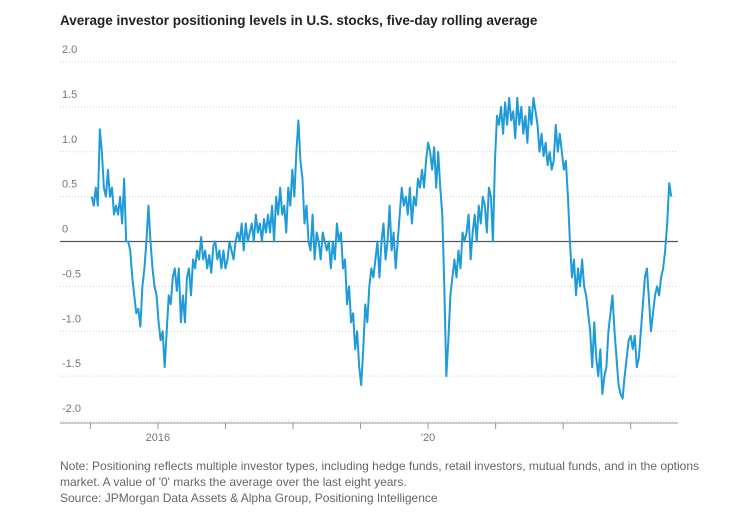 The height and width of the screenshot is (522, 740). I want to click on y-tick-label: -2.0, so click(71, 409).